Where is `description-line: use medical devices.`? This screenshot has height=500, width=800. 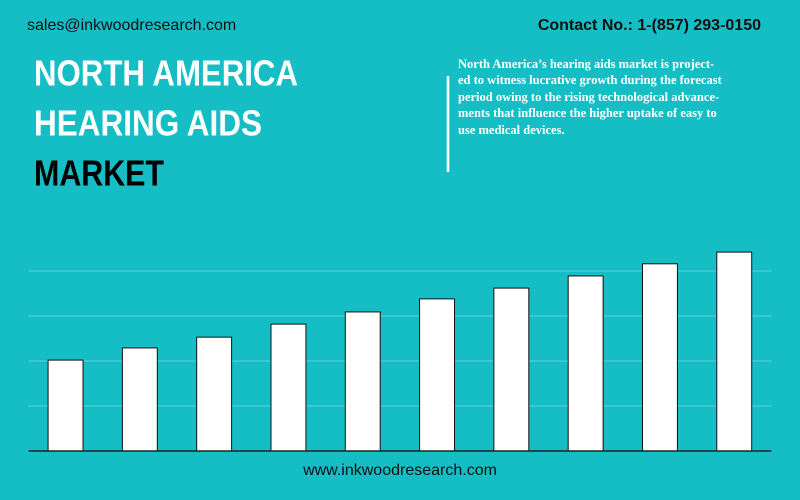
description-line: use medical devices. is located at coordinates (511, 130).